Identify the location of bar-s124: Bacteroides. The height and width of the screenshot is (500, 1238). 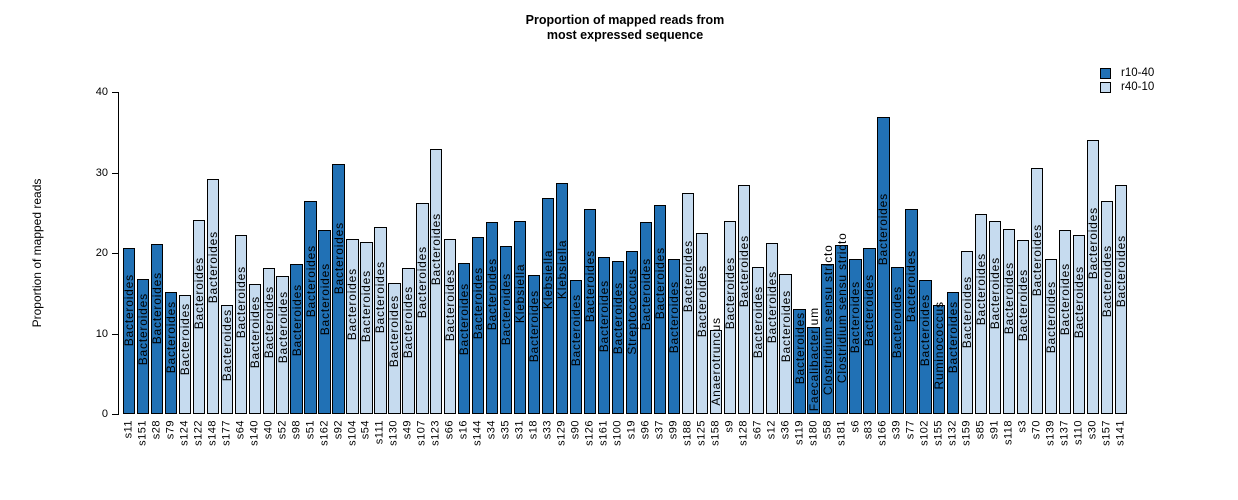
(184, 354).